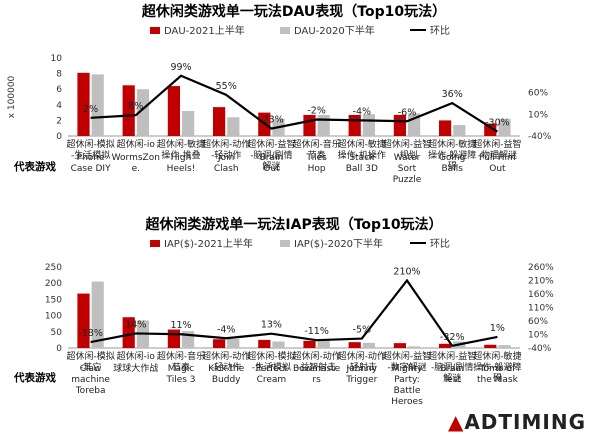 This screenshot has height=440, width=600. I want to click on game-label: Water Sort Puzzle, so click(407, 169).